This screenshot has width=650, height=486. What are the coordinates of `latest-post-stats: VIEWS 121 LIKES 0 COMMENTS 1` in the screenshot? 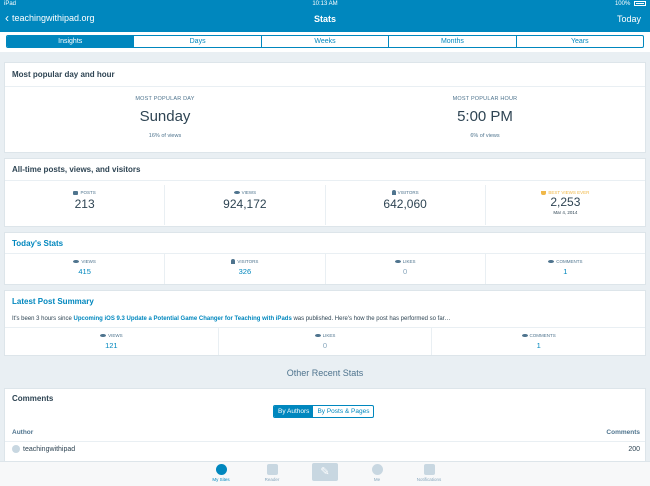 It's located at (325, 341).